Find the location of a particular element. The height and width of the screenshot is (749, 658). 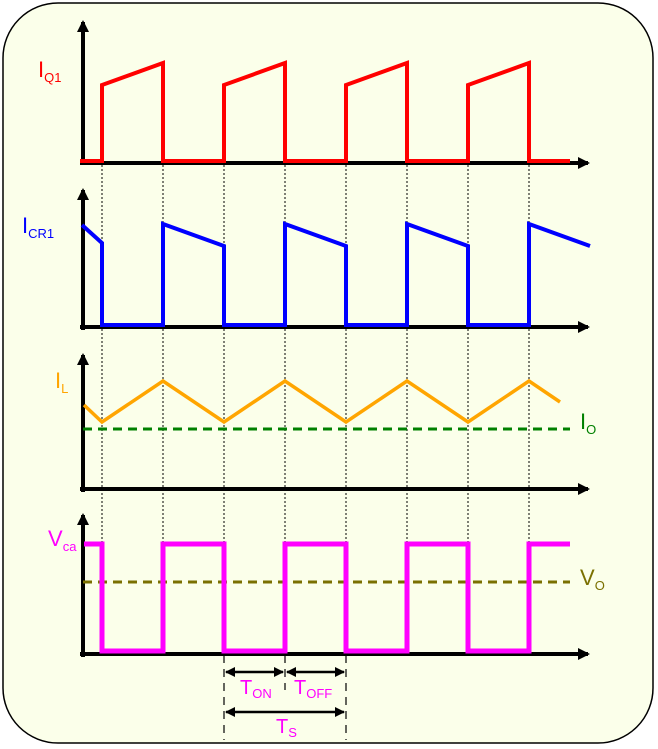

panel-il is located at coordinates (333, 424).